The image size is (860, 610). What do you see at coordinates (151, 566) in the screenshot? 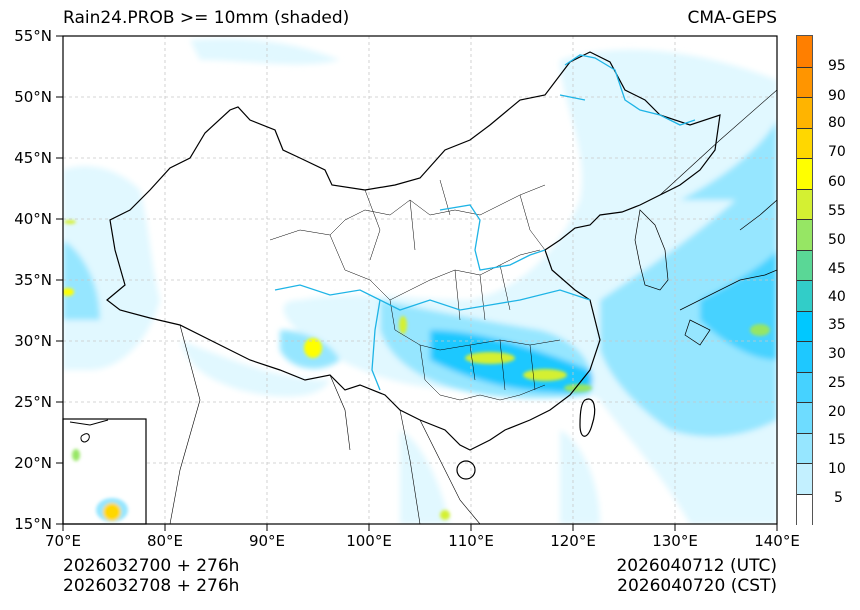
I see `init-time-utc: 2026032700 + 276h` at bounding box center [151, 566].